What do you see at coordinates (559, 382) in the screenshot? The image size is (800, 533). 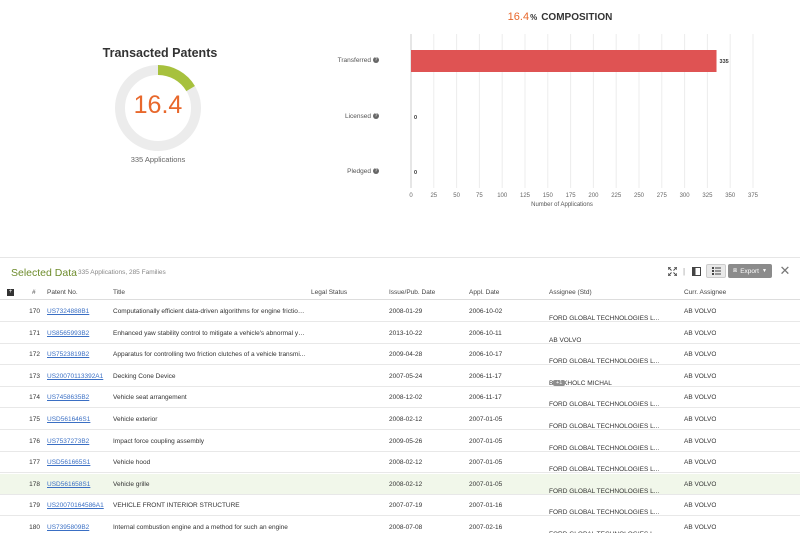 I see `more-assignees-badge: +1` at bounding box center [559, 382].